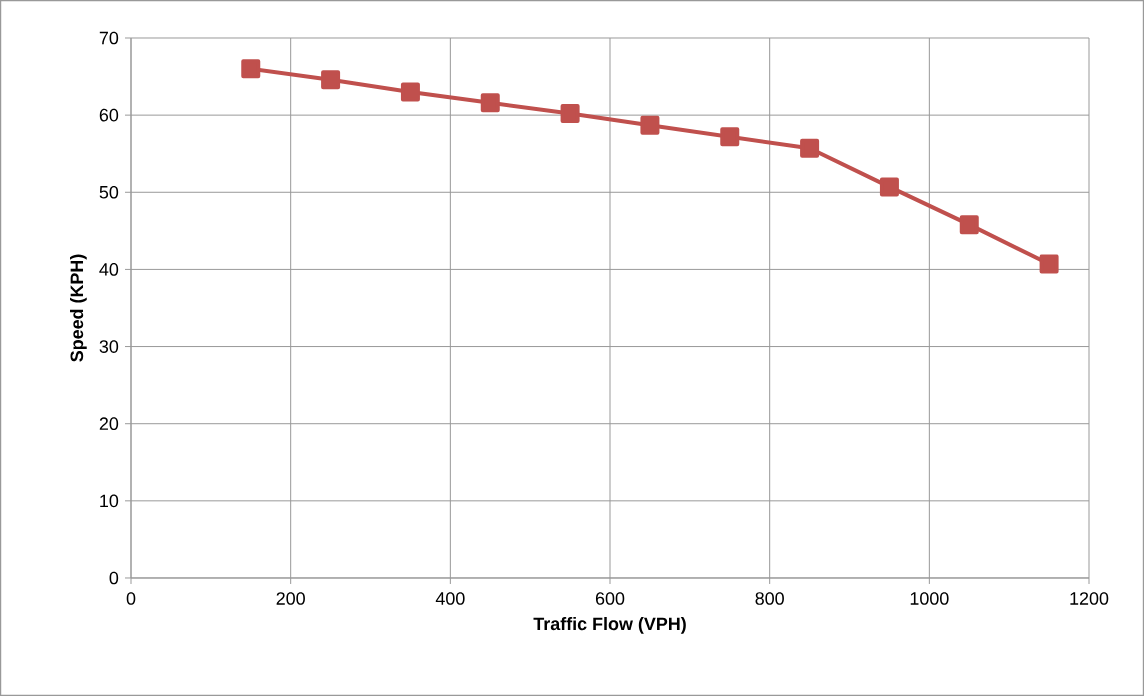  I want to click on y-tick-label: 70, so click(109, 38).